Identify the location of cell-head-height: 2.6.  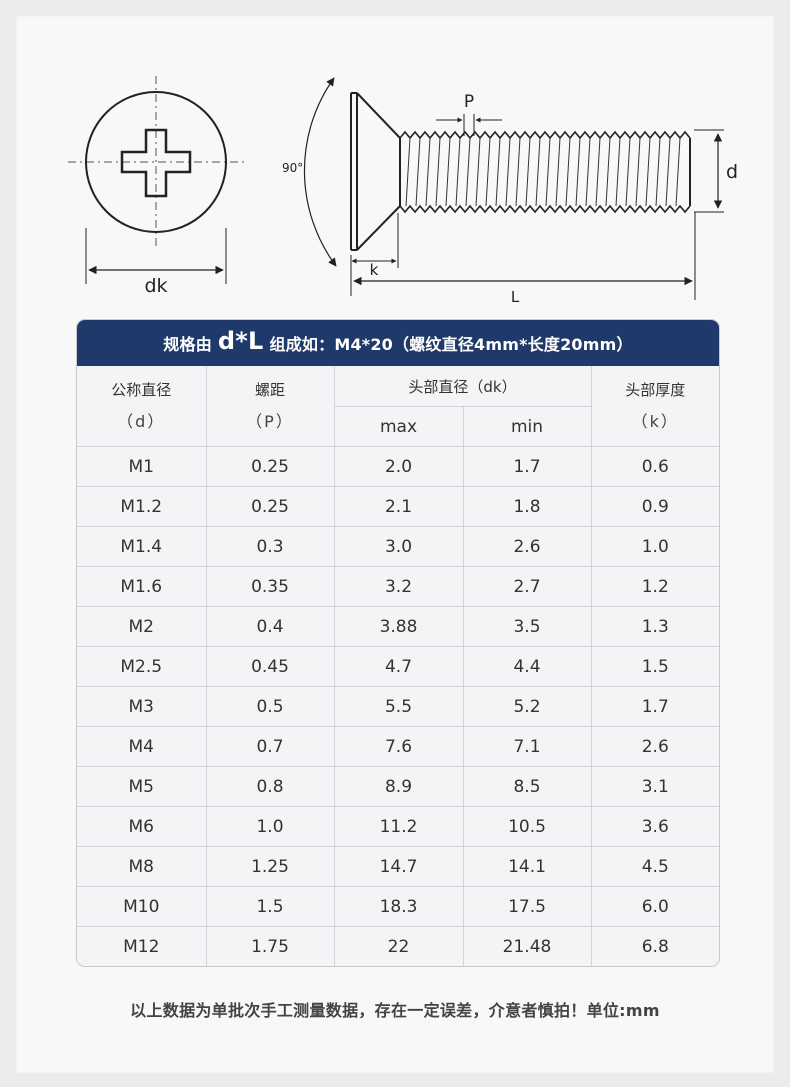
(654, 746).